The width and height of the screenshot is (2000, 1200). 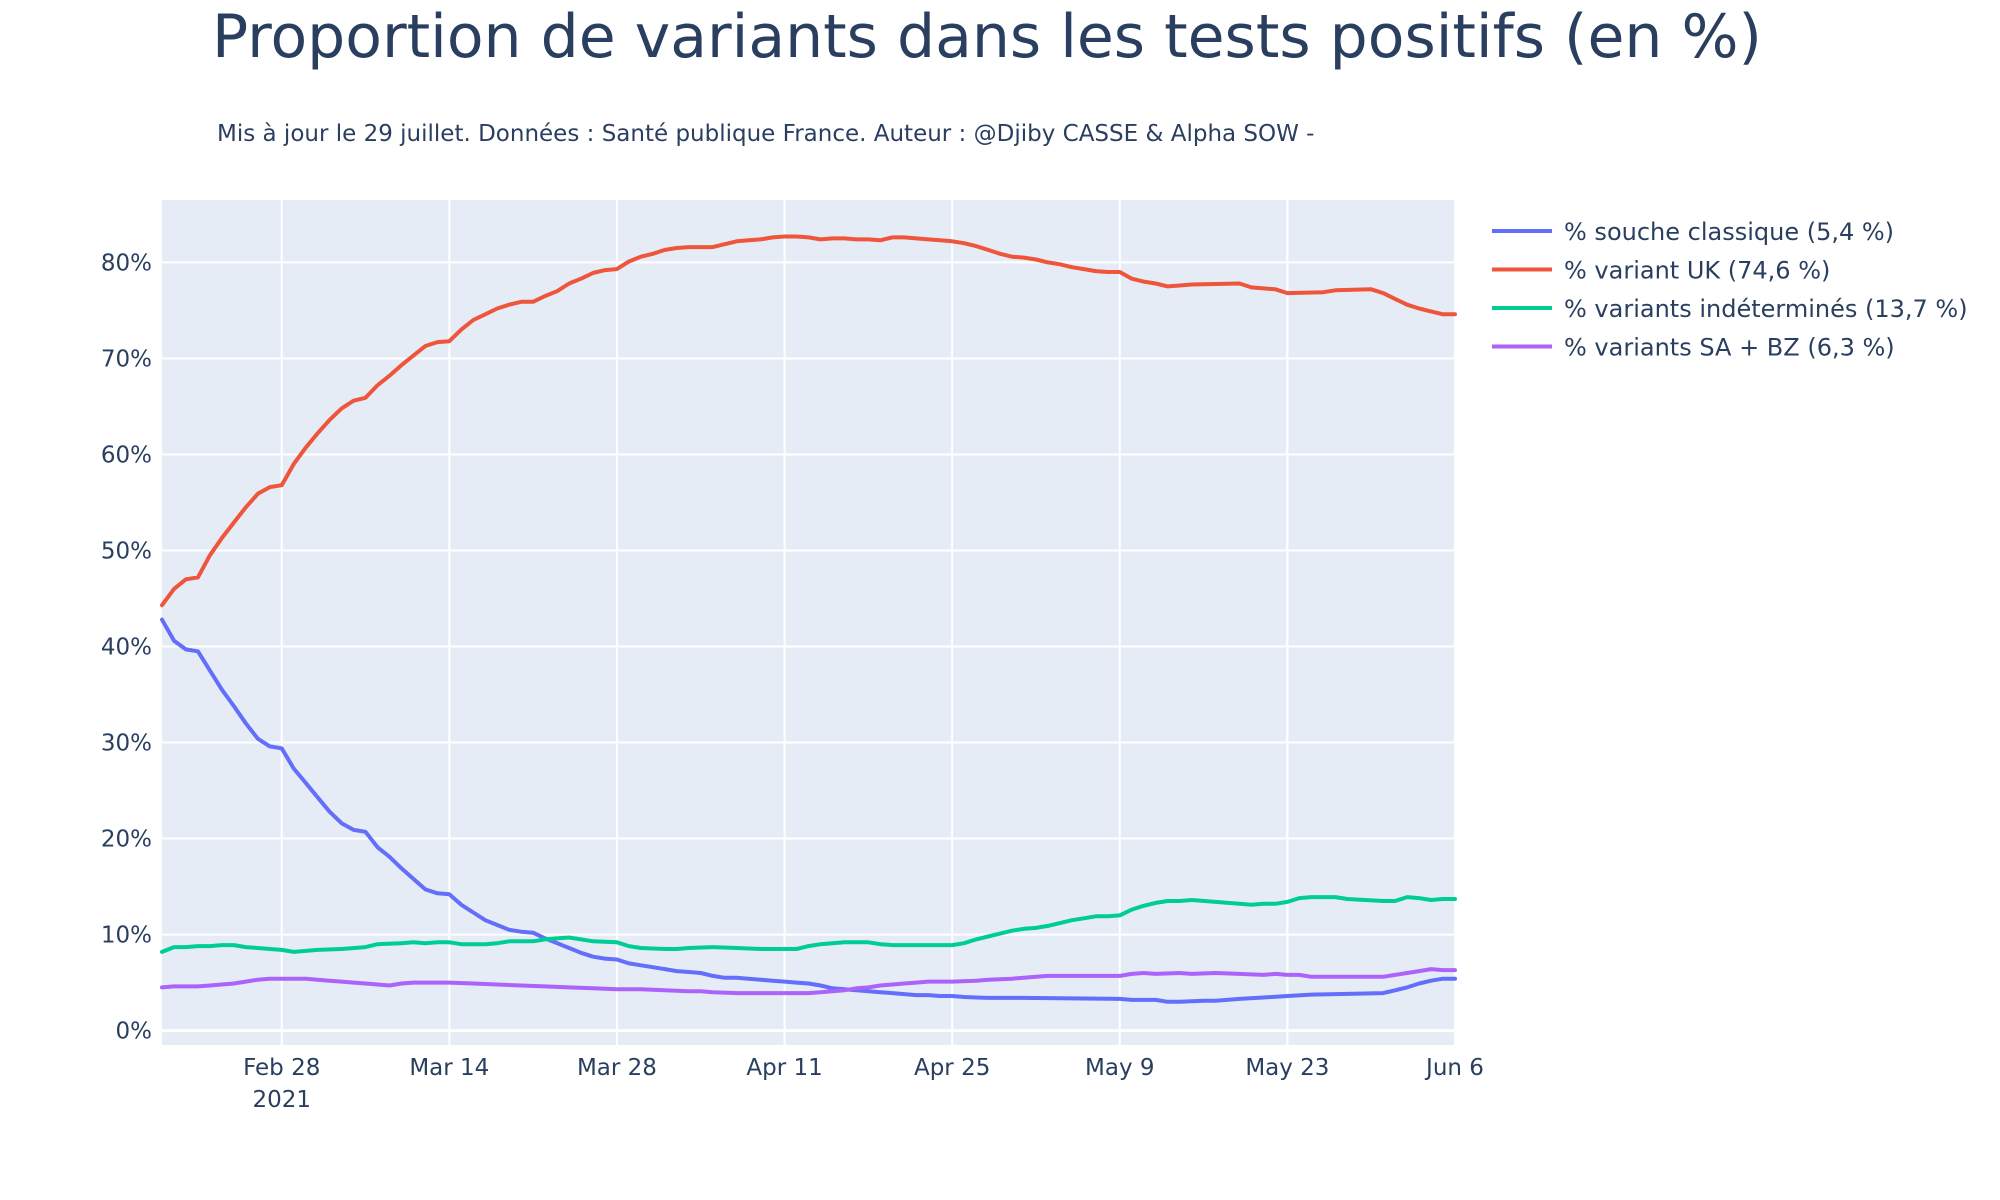 What do you see at coordinates (281, 1100) in the screenshot?
I see `x-tick-sublabel: 2021` at bounding box center [281, 1100].